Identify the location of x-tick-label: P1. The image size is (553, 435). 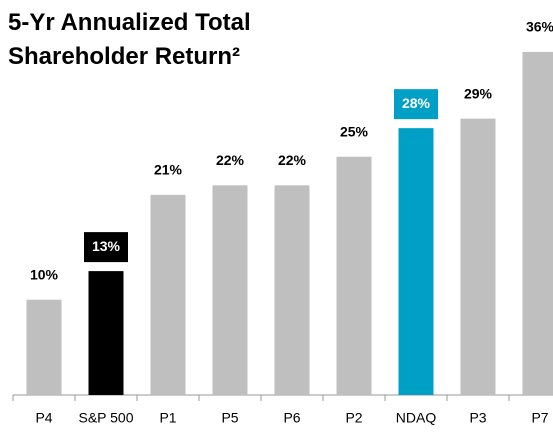
(167, 418).